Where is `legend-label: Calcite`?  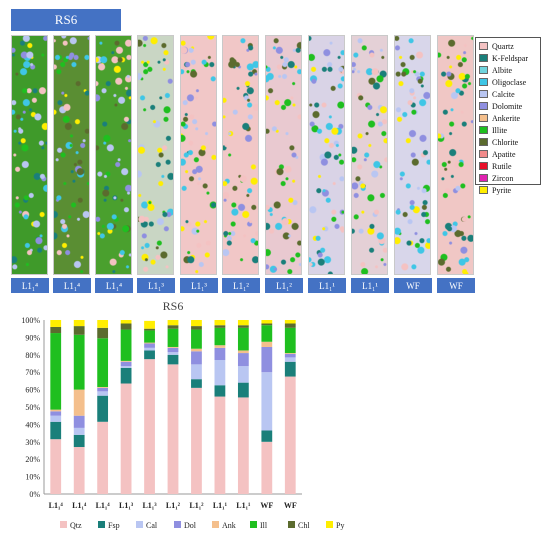
legend-label: Calcite is located at coordinates (503, 94).